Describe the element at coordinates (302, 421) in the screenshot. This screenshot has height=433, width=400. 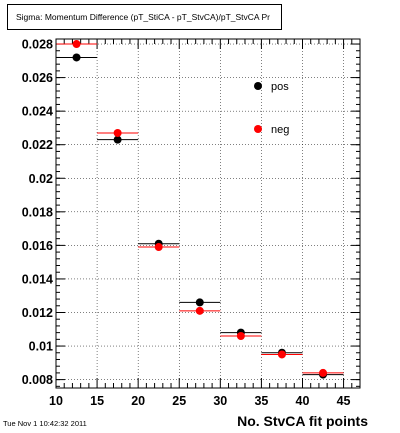
I see `x-axis-label: No. StvCA fit points` at that location.